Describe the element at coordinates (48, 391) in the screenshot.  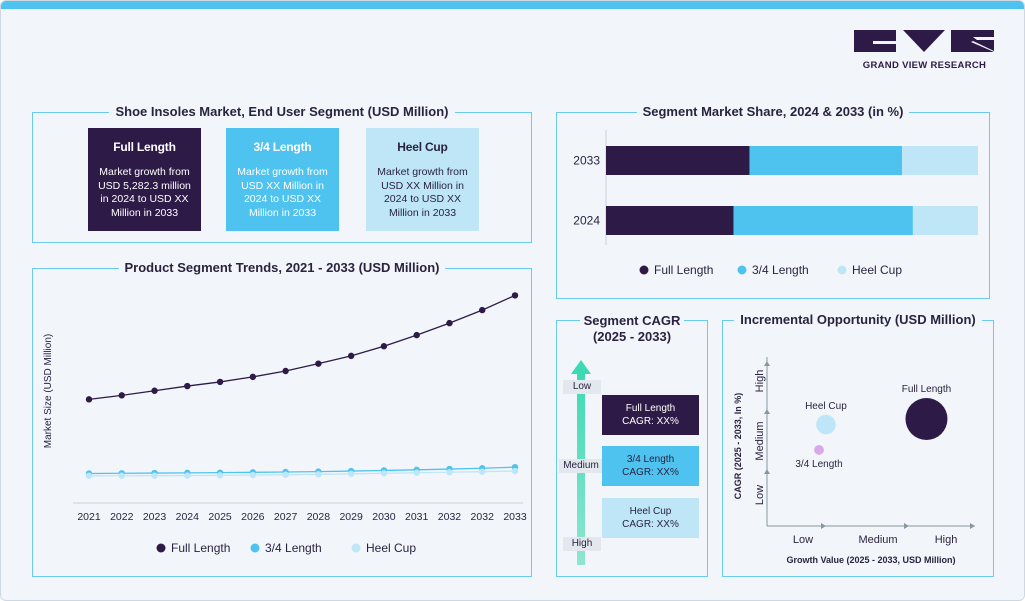
I see `y-axis-label: Market Size (USD Million)` at that location.